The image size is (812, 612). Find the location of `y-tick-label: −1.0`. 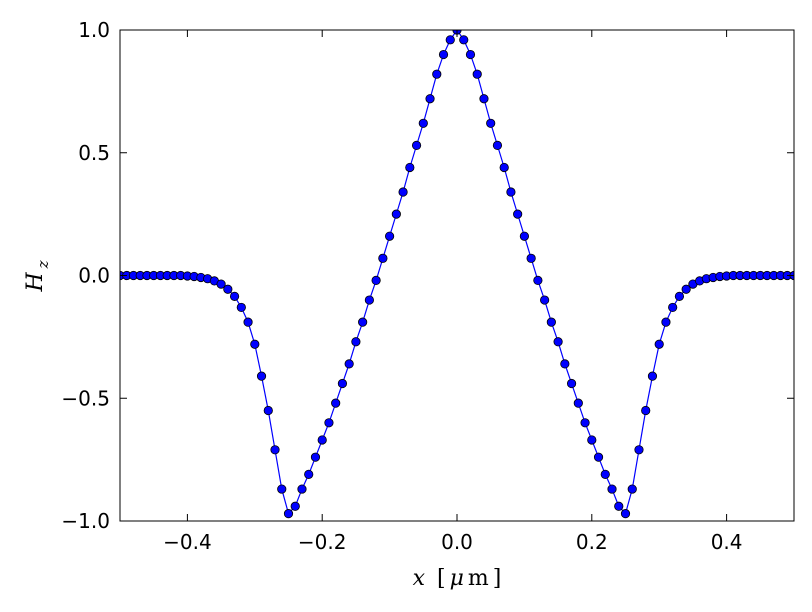

y-tick-label: −1.0 is located at coordinates (85, 521).